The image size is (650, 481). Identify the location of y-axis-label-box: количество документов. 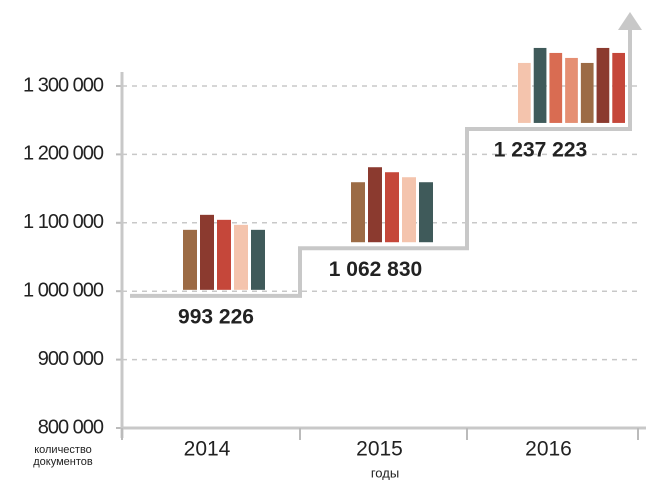
(63, 456).